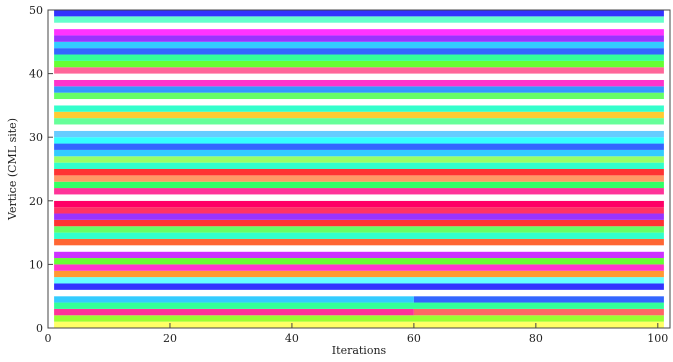 The image size is (673, 362). I want to click on x-tick-label: 0, so click(48, 338).